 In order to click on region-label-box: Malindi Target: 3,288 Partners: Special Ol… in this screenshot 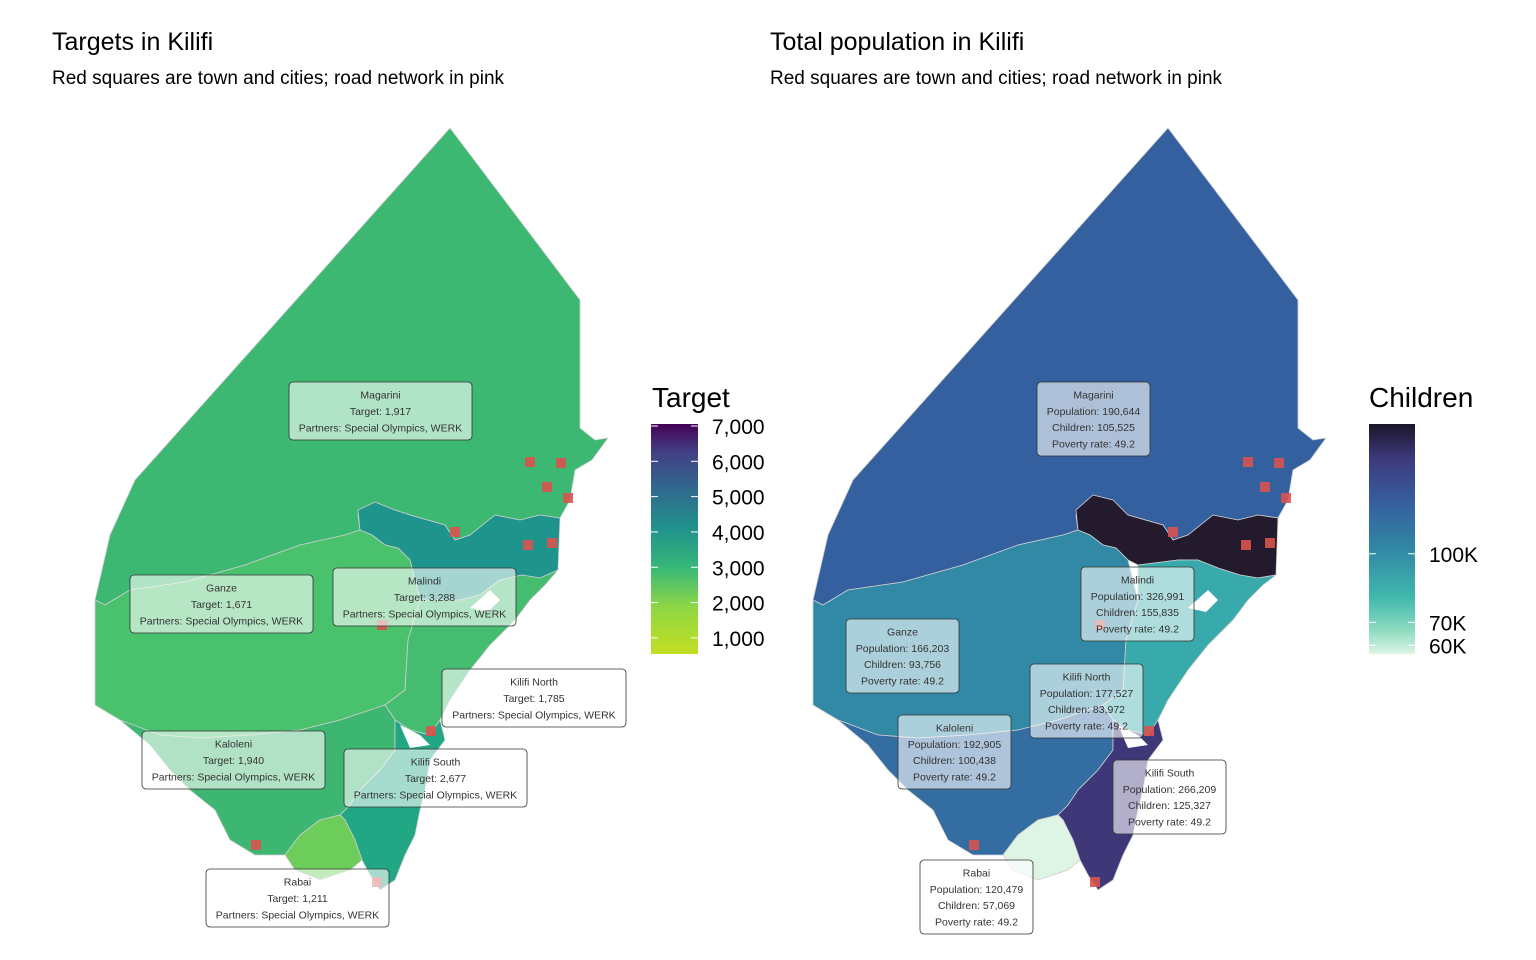, I will do `click(424, 597)`.